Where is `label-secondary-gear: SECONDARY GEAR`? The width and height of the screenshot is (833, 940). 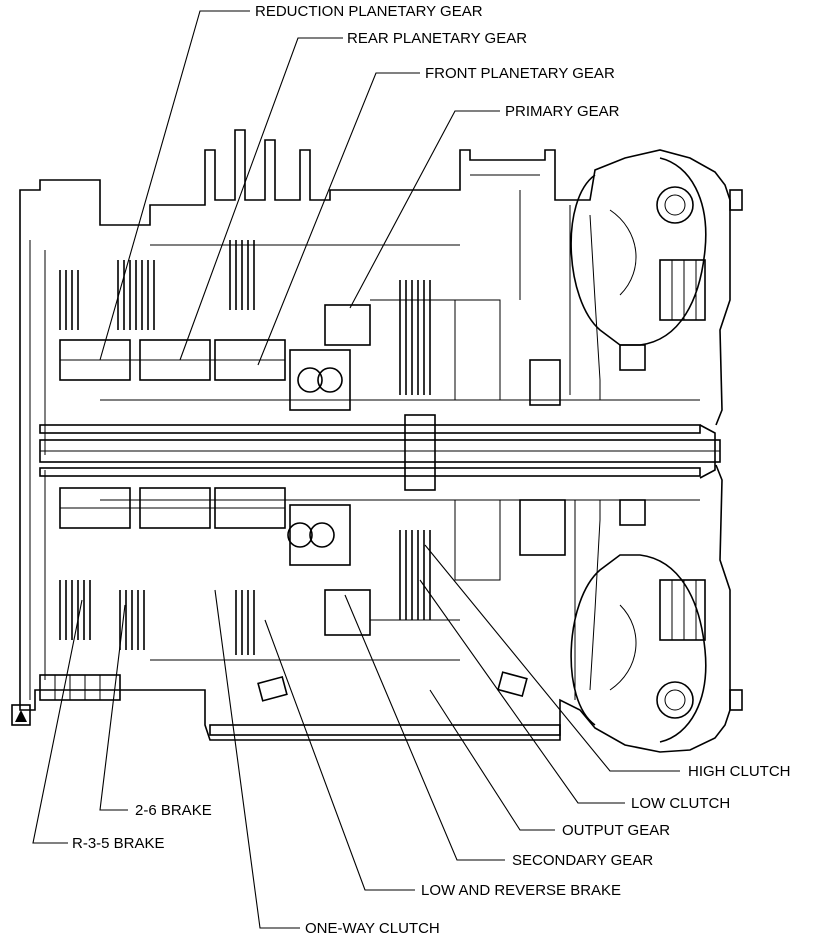 label-secondary-gear: SECONDARY GEAR is located at coordinates (582, 860).